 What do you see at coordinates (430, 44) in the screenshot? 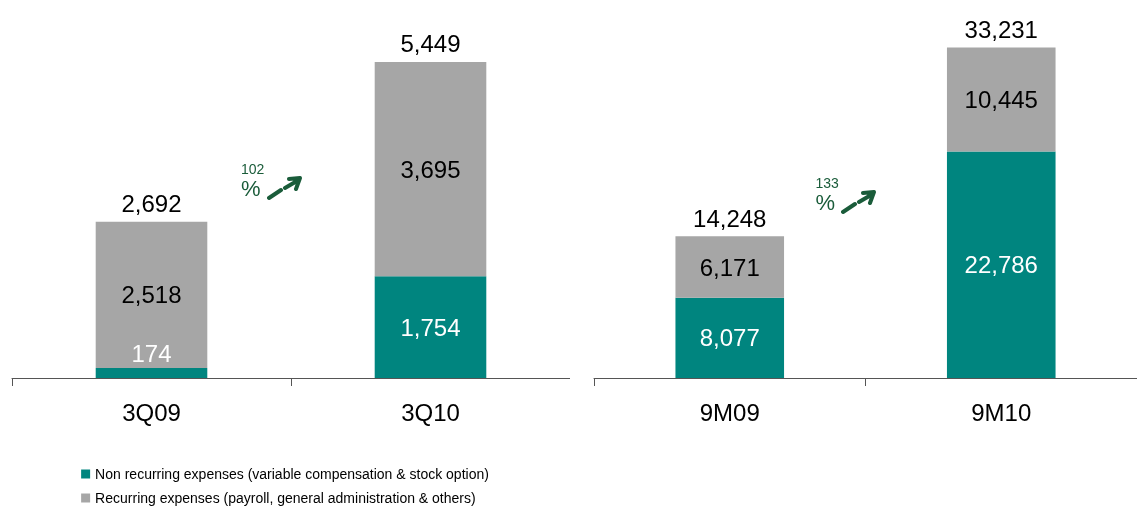
I see `total-label: 5,449` at bounding box center [430, 44].